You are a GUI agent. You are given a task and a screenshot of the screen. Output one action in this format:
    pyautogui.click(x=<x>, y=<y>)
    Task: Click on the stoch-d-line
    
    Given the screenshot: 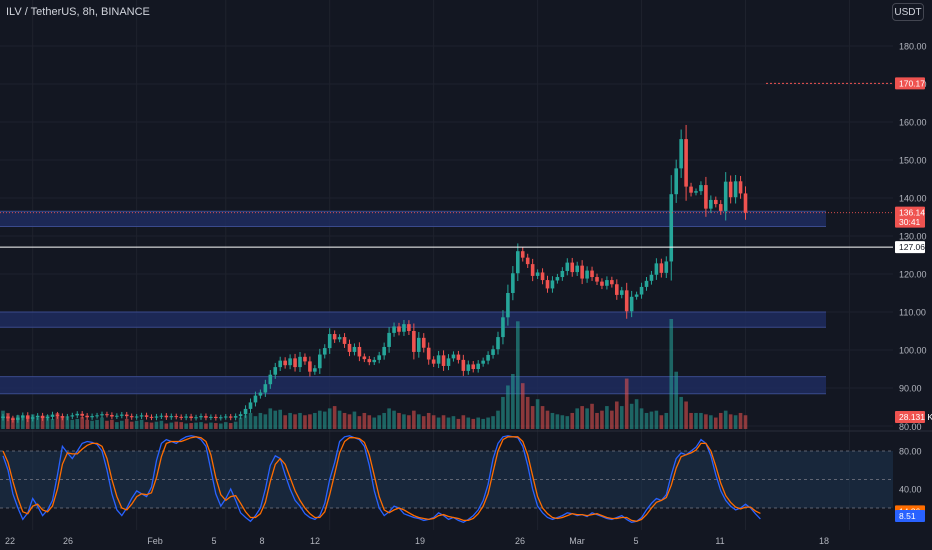 What is the action you would take?
    pyautogui.click(x=381, y=479)
    